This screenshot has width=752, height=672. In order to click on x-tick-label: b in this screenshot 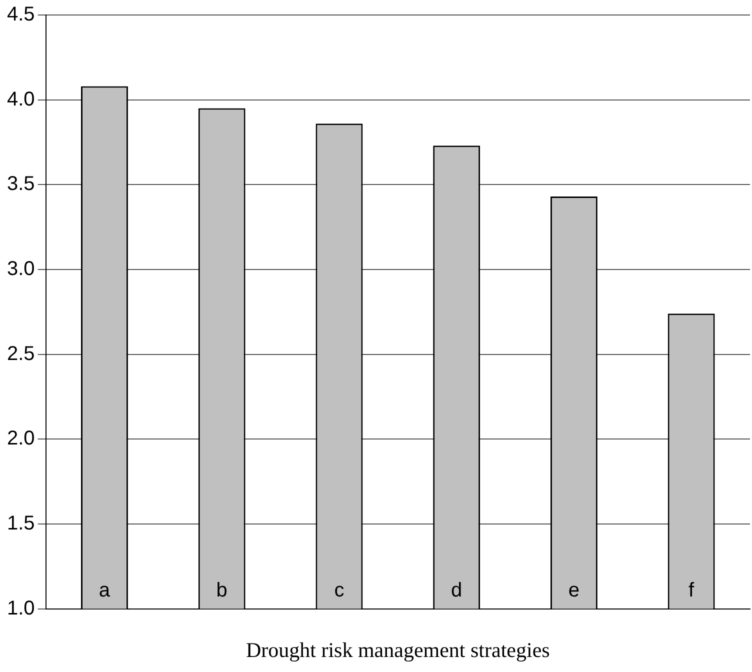, I will do `click(222, 590)`.